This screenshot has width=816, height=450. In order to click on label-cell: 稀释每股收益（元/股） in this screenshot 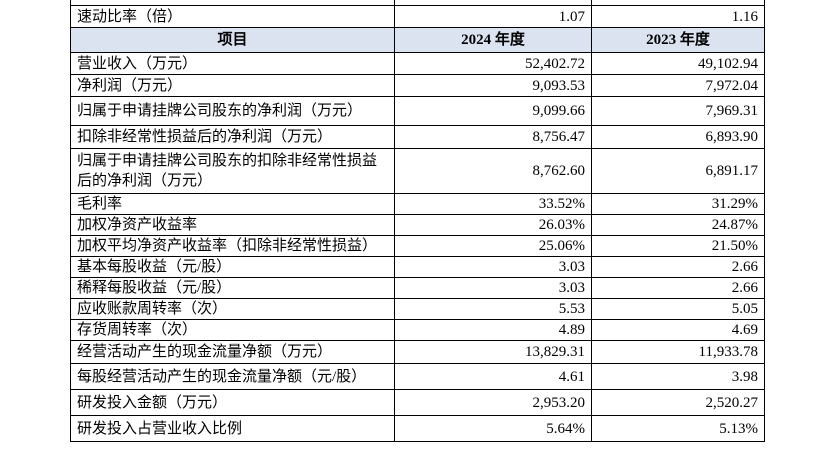, I will do `click(232, 288)`.